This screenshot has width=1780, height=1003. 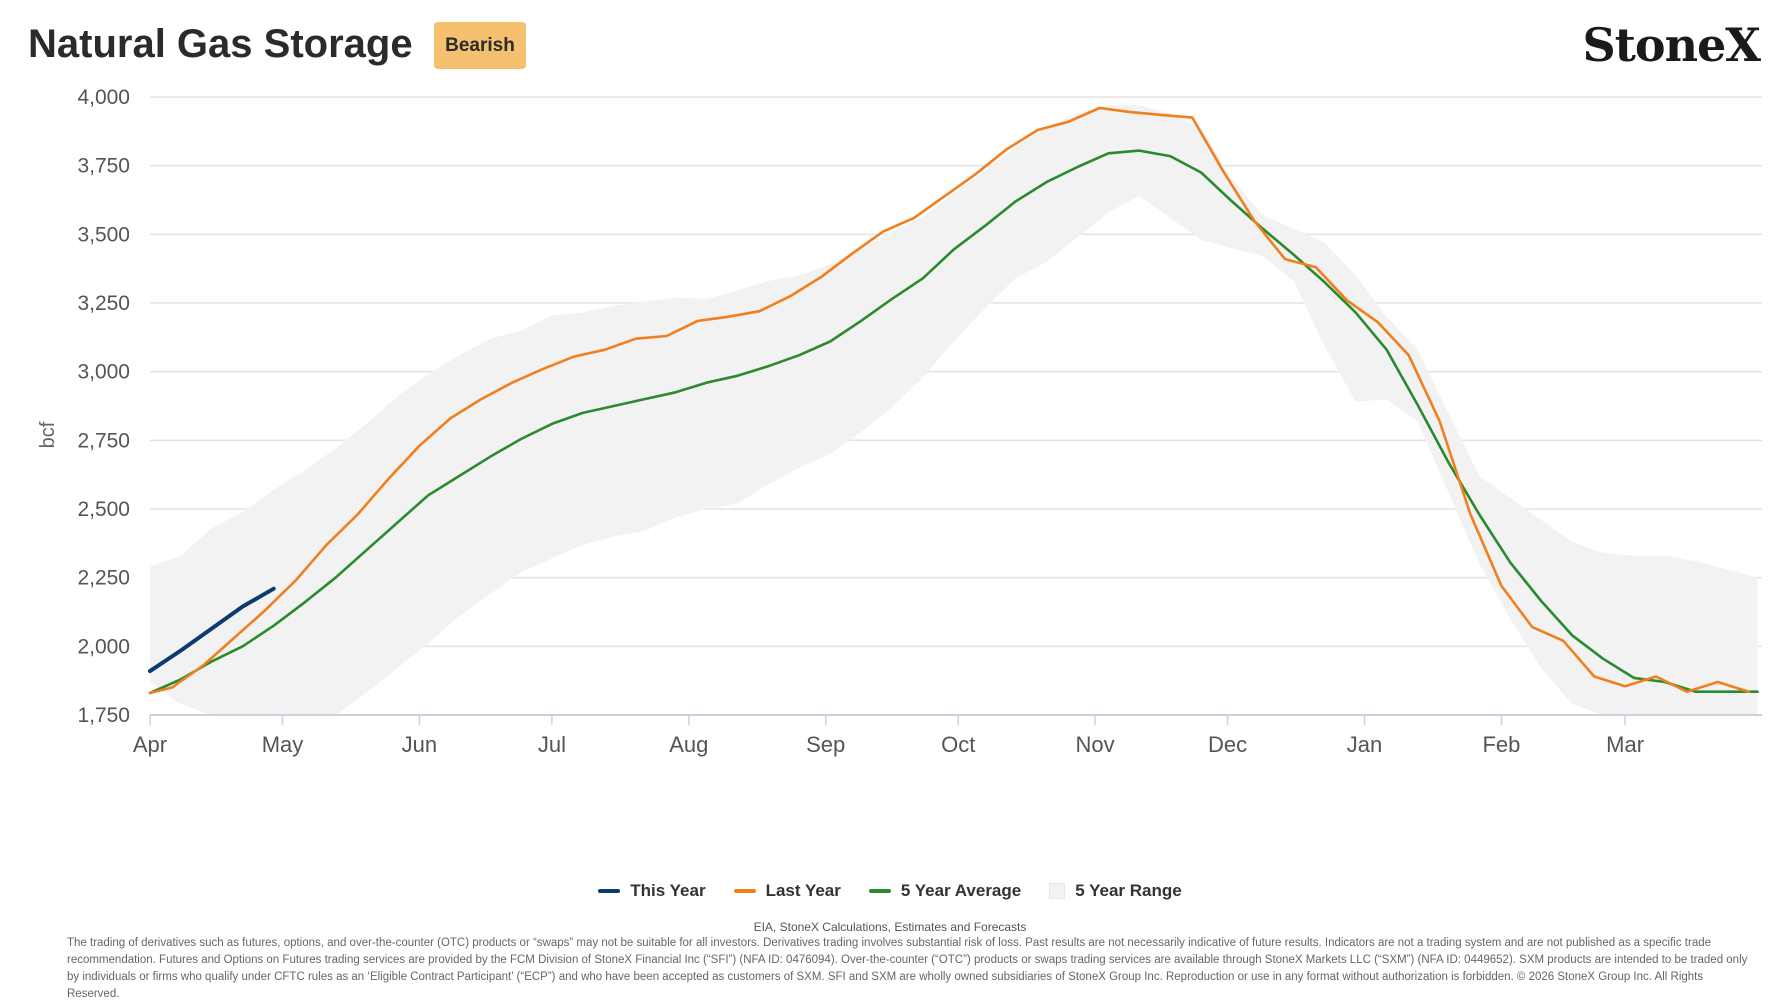 What do you see at coordinates (1227, 744) in the screenshot?
I see `x-tick-label: Dec` at bounding box center [1227, 744].